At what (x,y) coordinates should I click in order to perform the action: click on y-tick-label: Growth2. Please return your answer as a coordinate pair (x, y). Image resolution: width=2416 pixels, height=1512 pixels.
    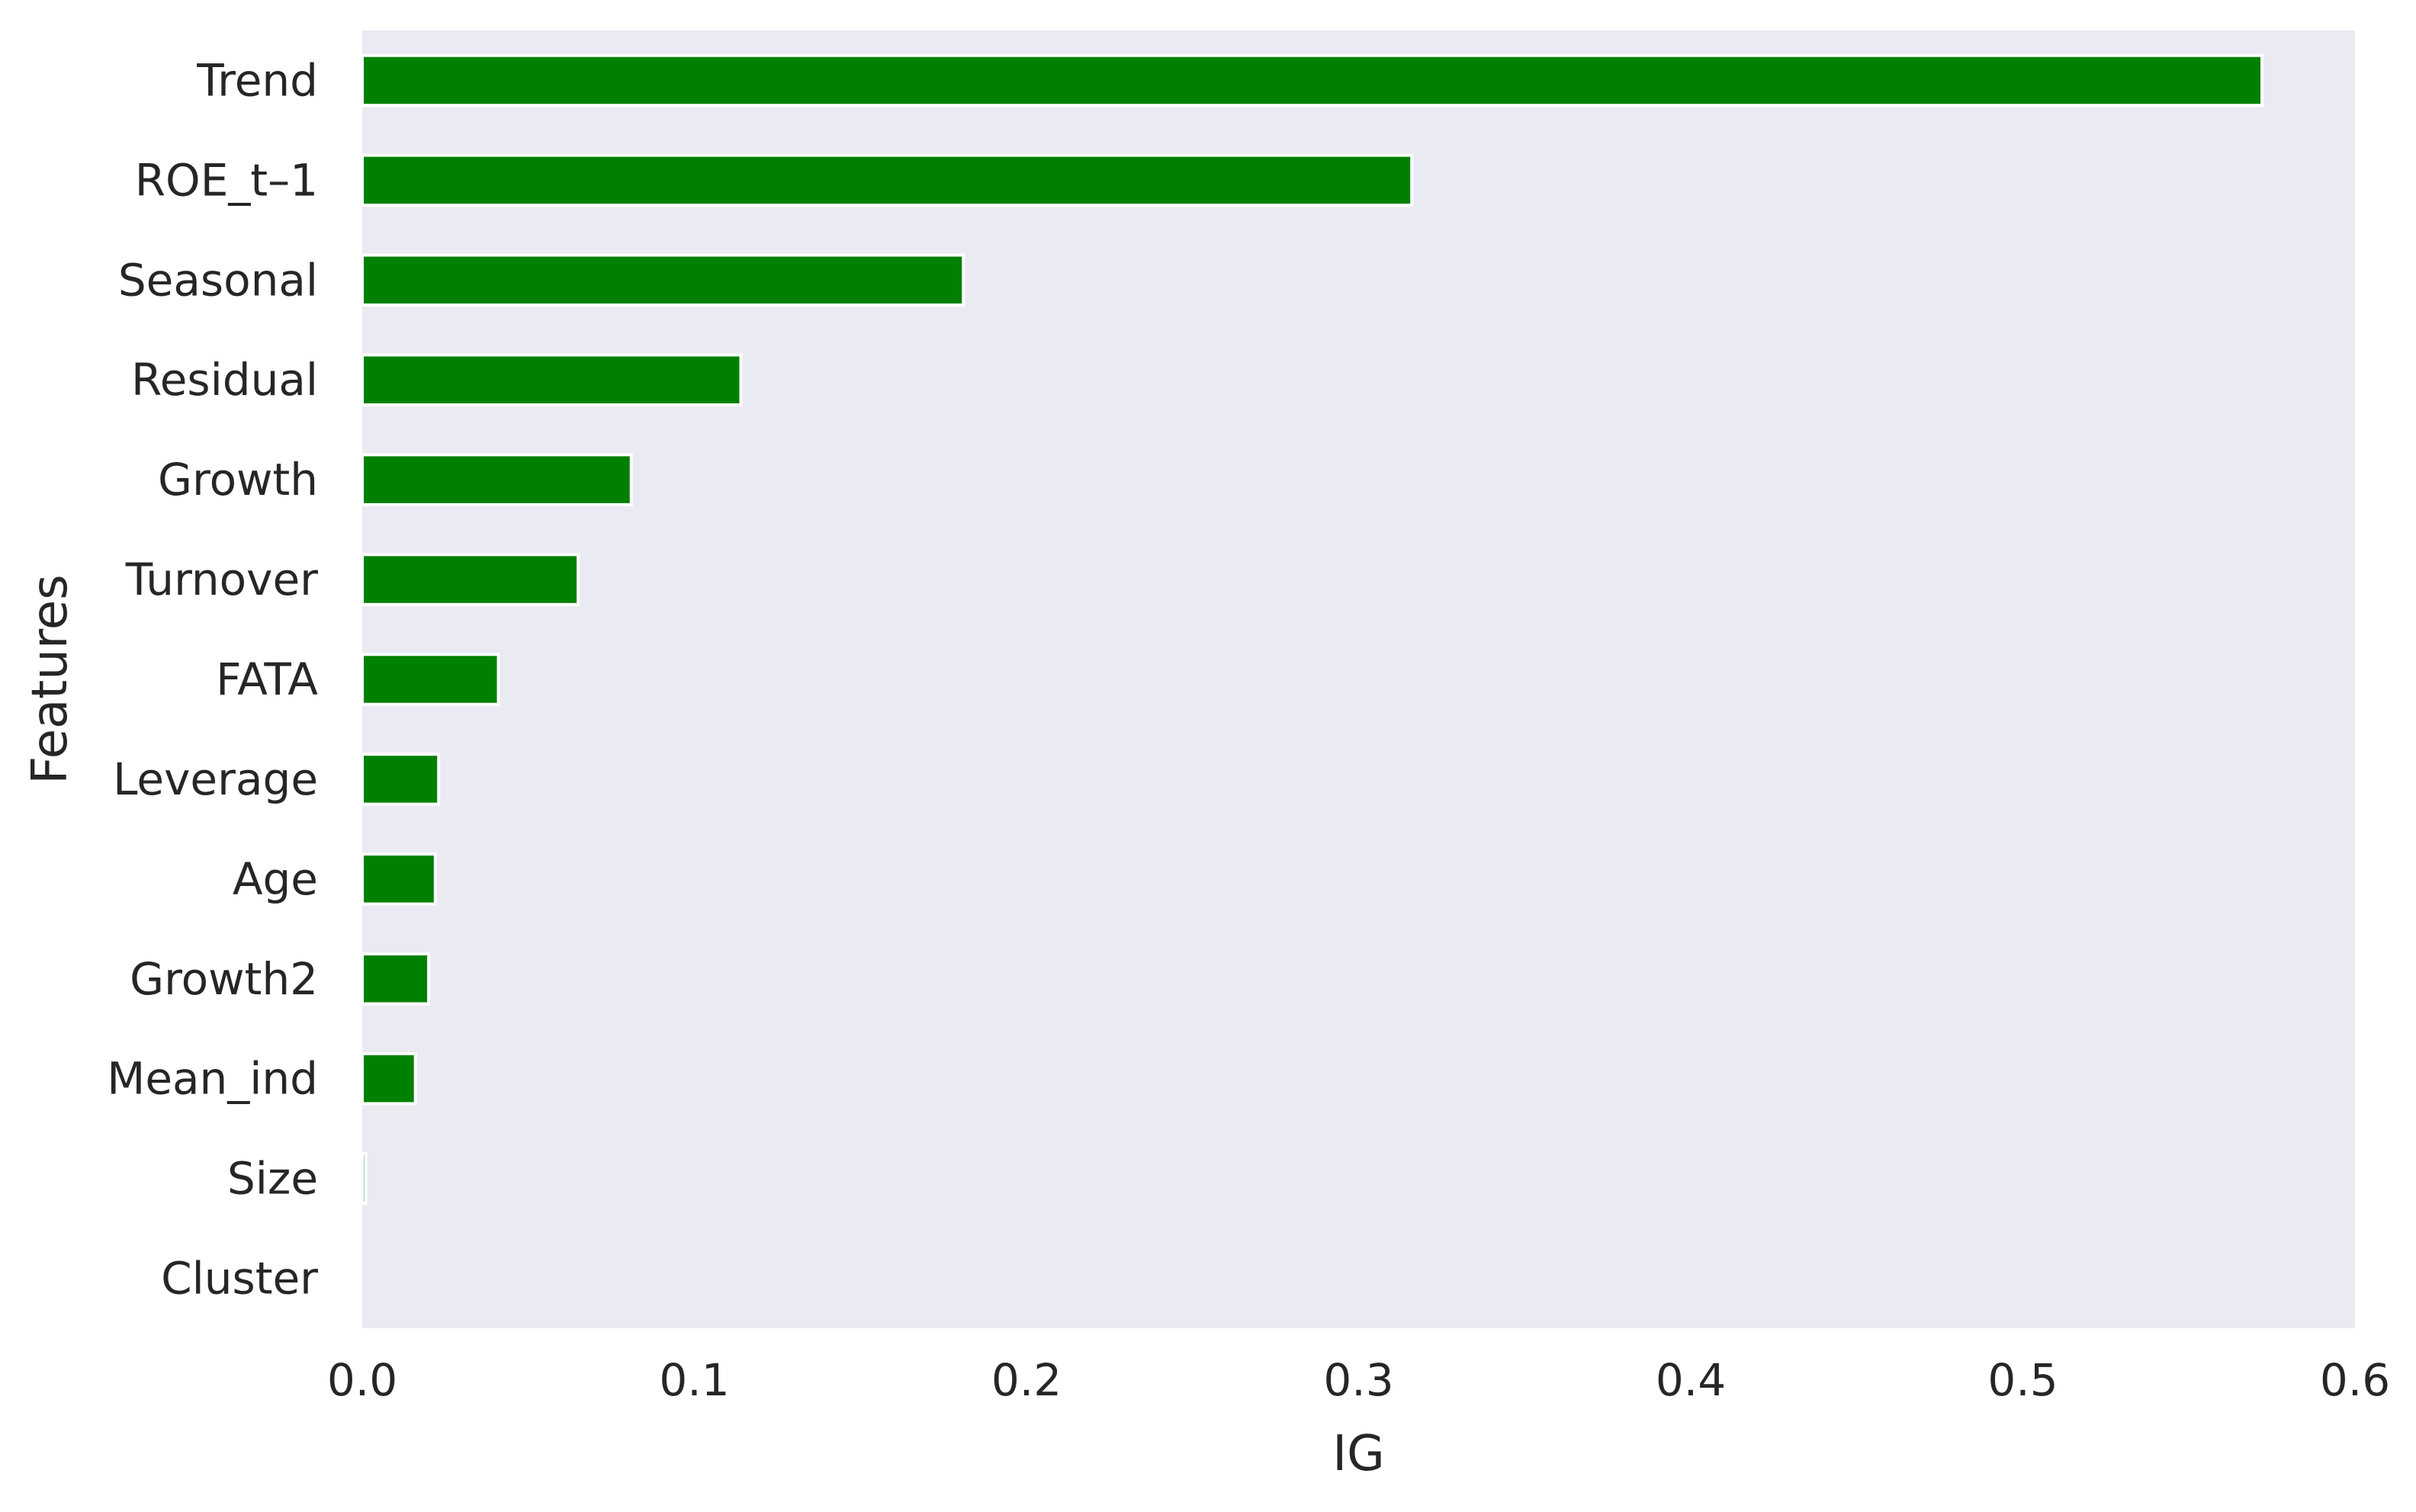
    Looking at the image, I should click on (224, 979).